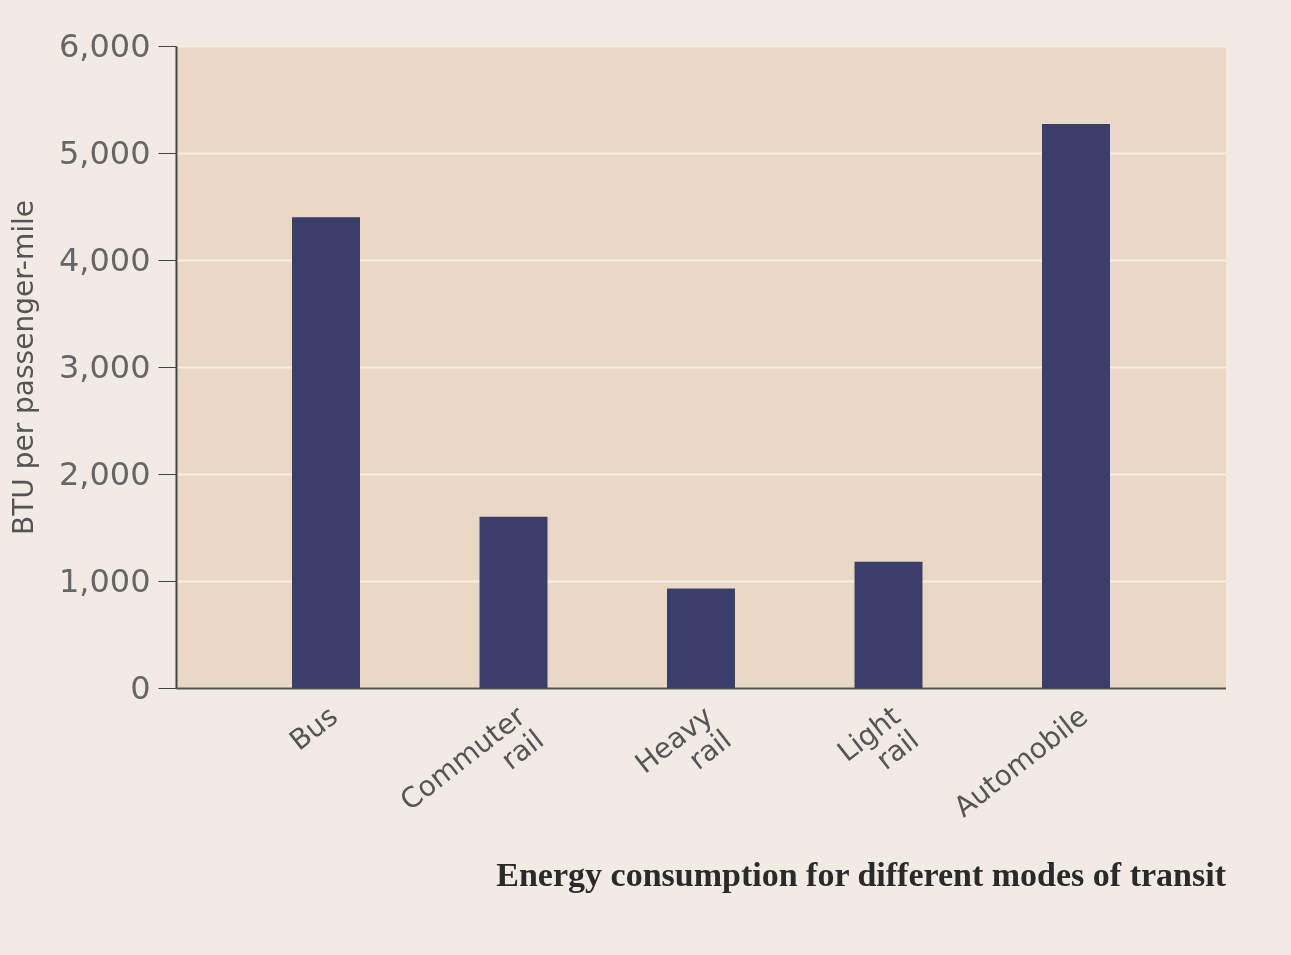  What do you see at coordinates (104, 366) in the screenshot?
I see `y-tick-label: 3,000` at bounding box center [104, 366].